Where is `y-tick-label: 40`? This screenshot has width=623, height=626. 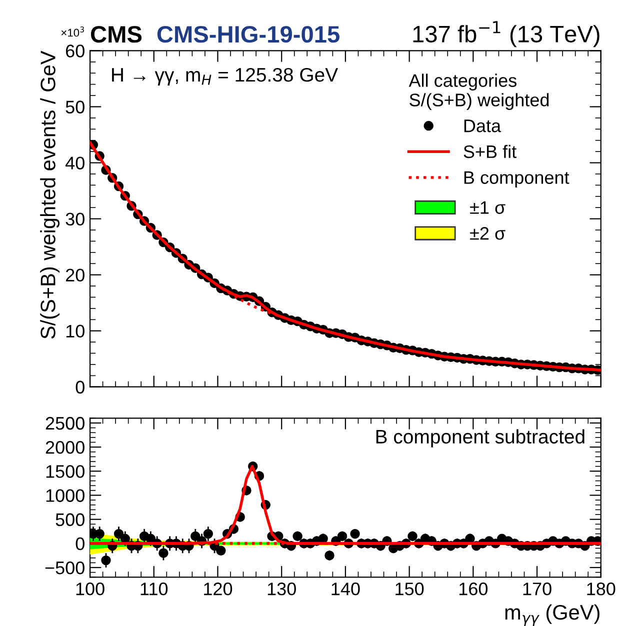
y-tick-label: 40 is located at coordinates (74, 163).